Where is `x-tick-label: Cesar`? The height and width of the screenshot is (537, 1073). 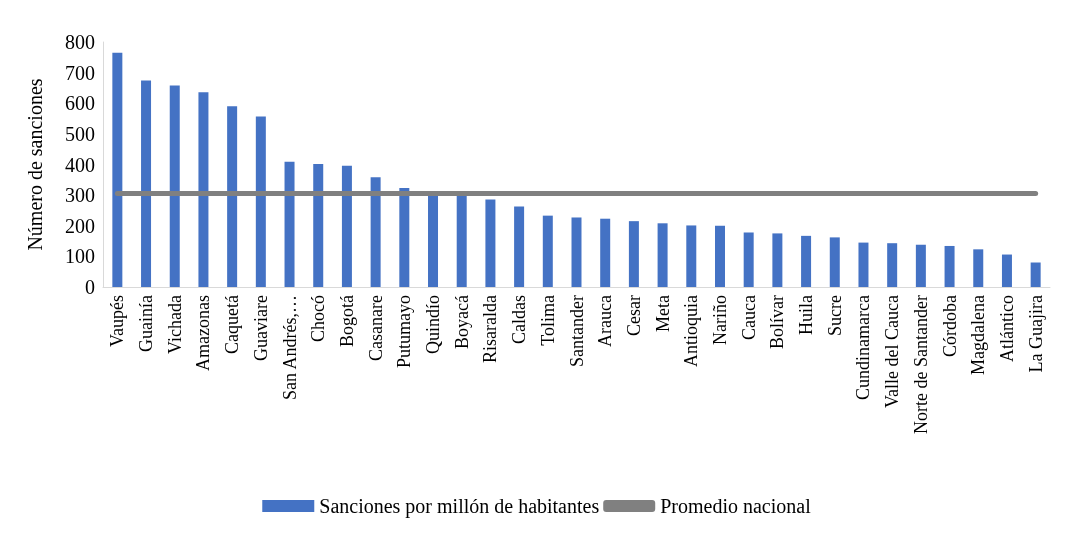
x-tick-label: Cesar is located at coordinates (633, 315).